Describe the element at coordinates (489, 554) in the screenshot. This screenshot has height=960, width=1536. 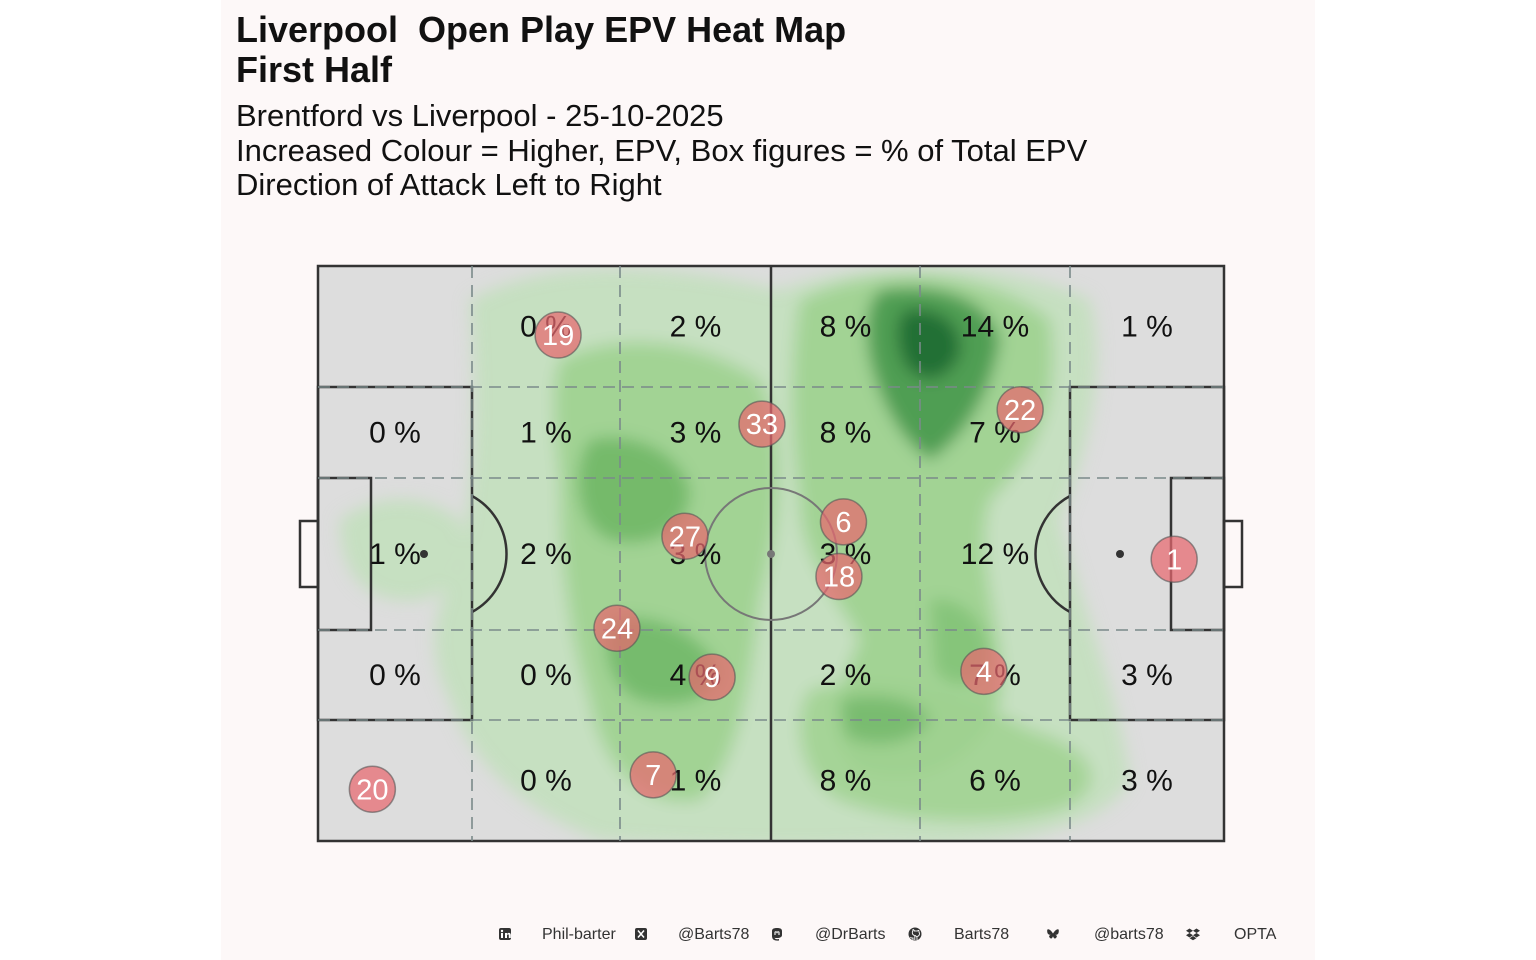
I see `left-penalty-arc` at that location.